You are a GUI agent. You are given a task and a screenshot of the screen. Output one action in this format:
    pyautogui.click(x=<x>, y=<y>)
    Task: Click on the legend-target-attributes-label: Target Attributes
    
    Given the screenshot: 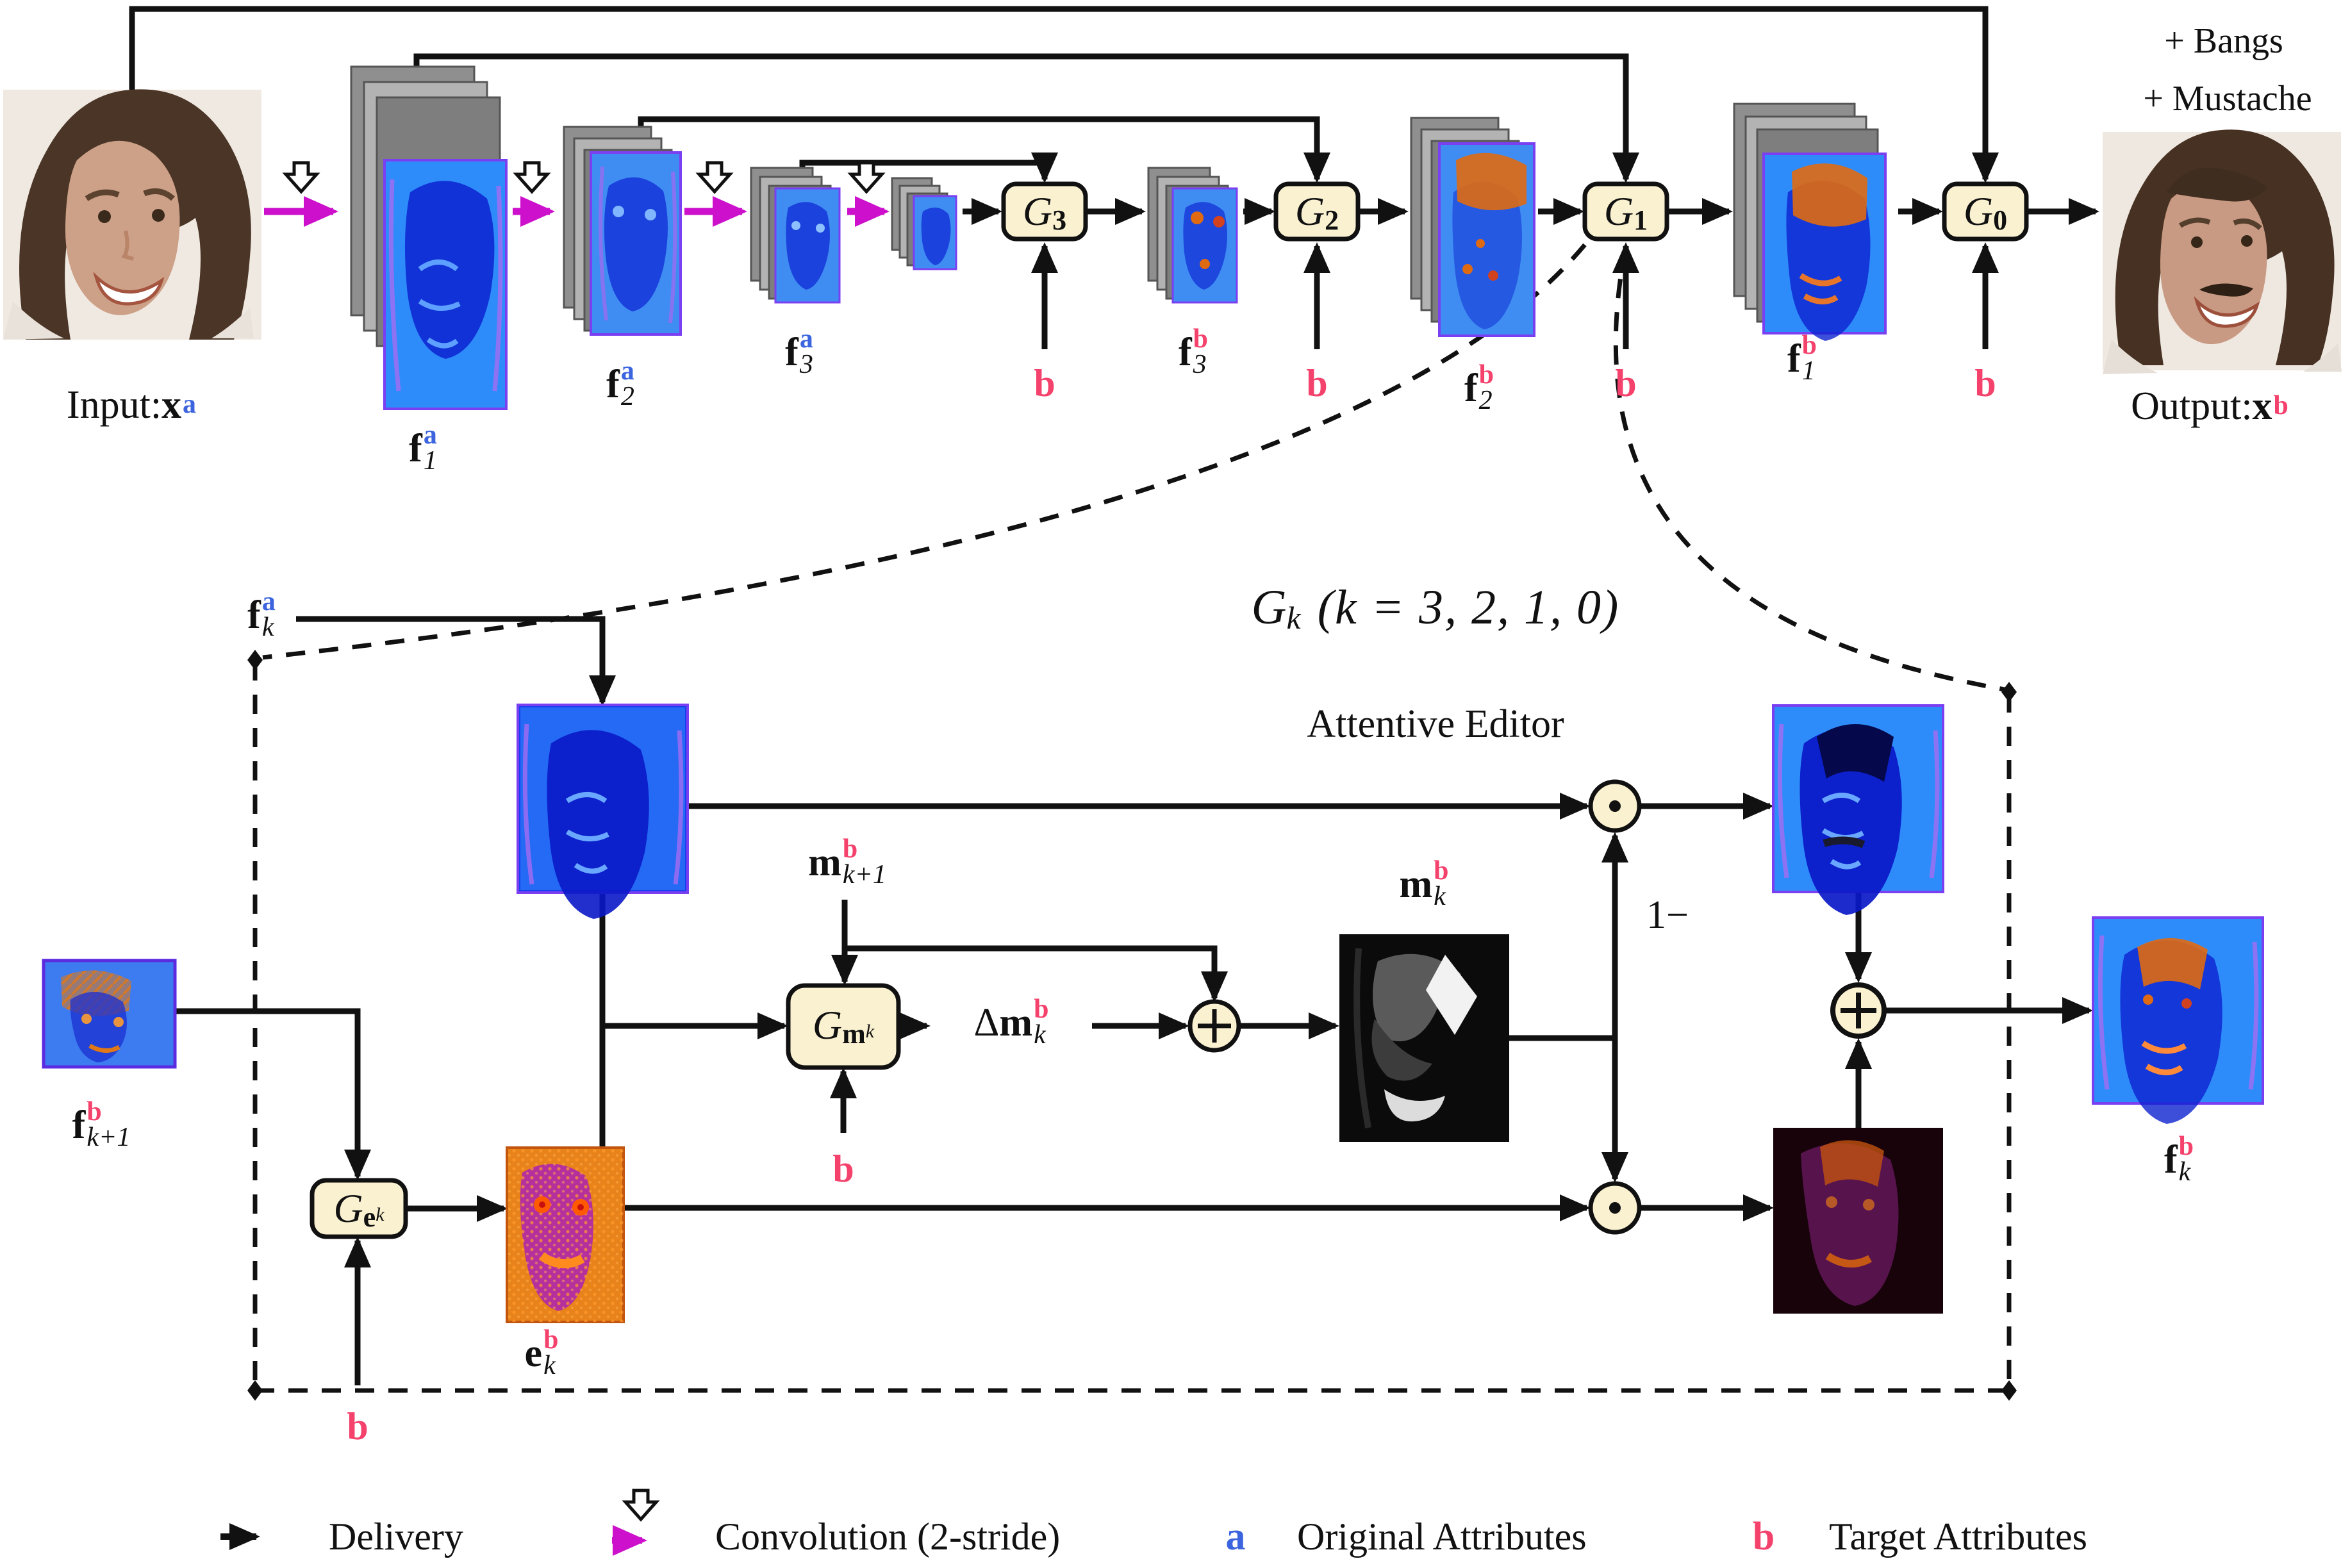 What is the action you would take?
    pyautogui.click(x=1958, y=1536)
    